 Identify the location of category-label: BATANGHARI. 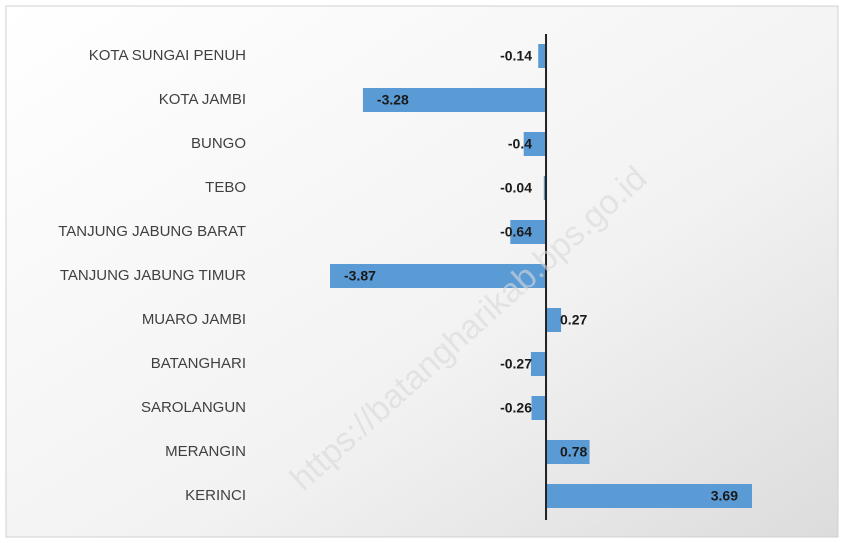
(198, 363).